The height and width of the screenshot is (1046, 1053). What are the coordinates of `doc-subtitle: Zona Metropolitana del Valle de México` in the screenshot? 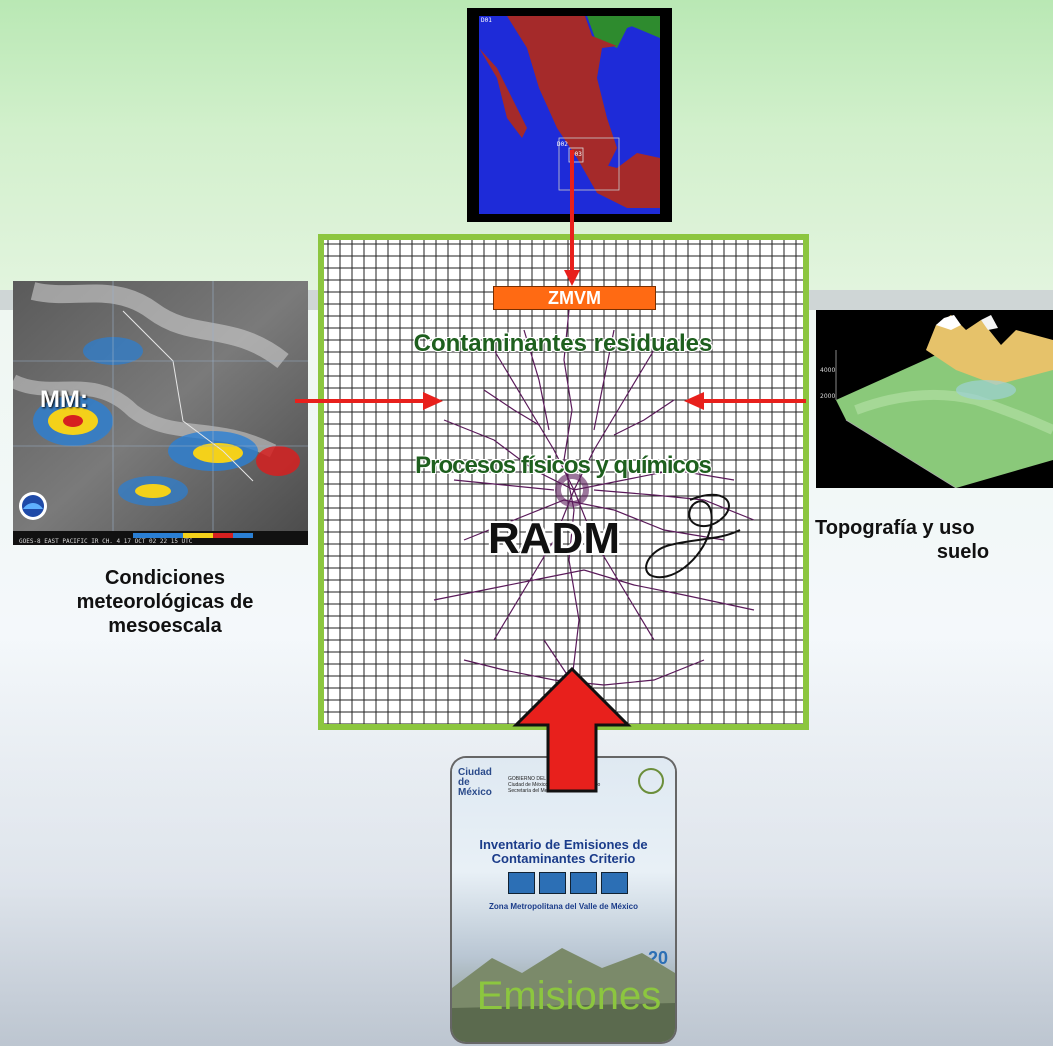 It's located at (563, 906).